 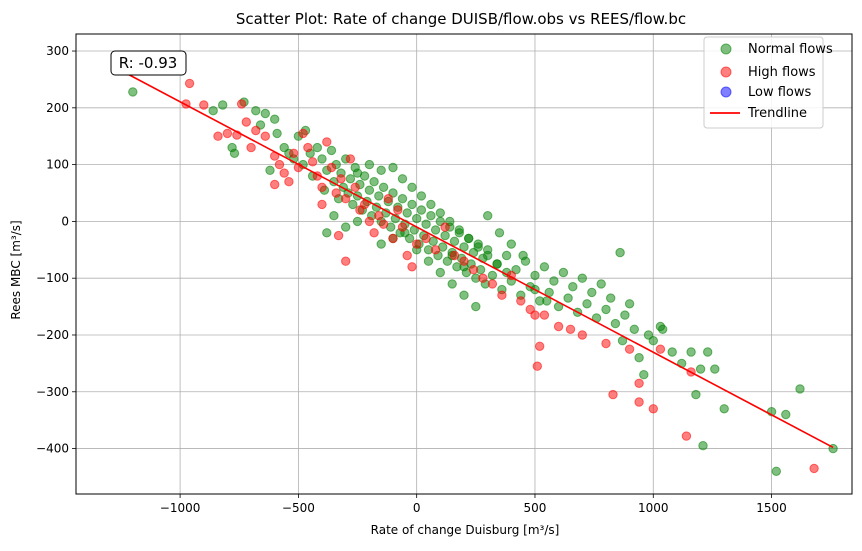 I want to click on x-tick-label: 500, so click(x=535, y=508).